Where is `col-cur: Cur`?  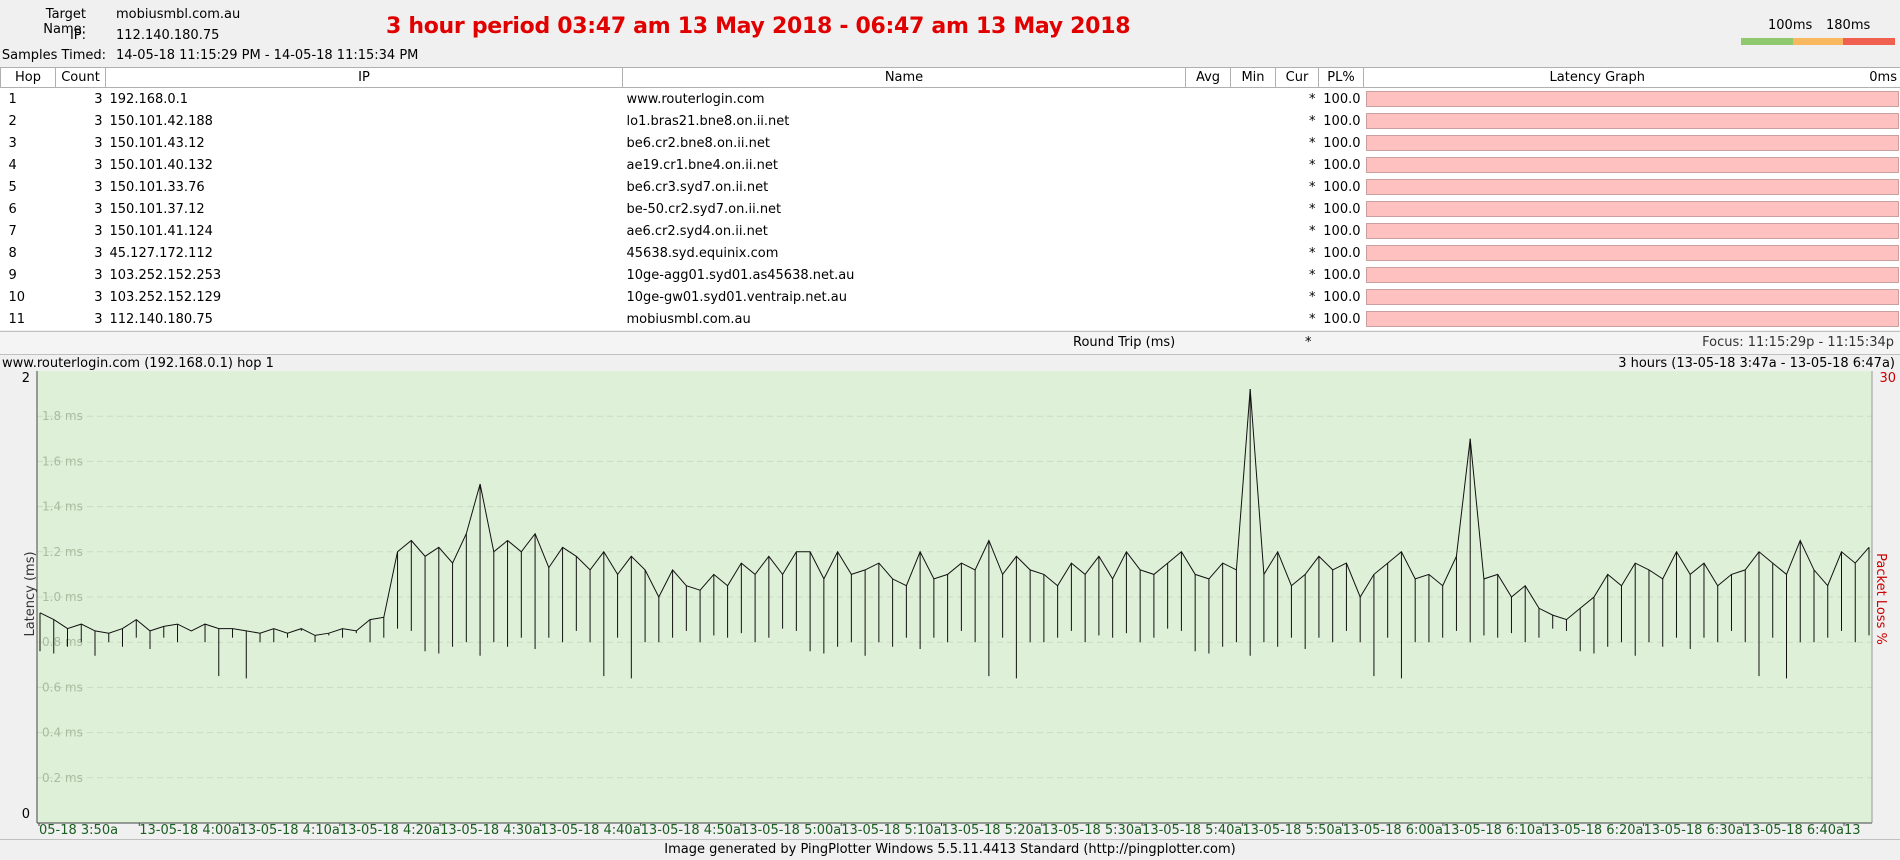 col-cur: Cur is located at coordinates (1297, 78).